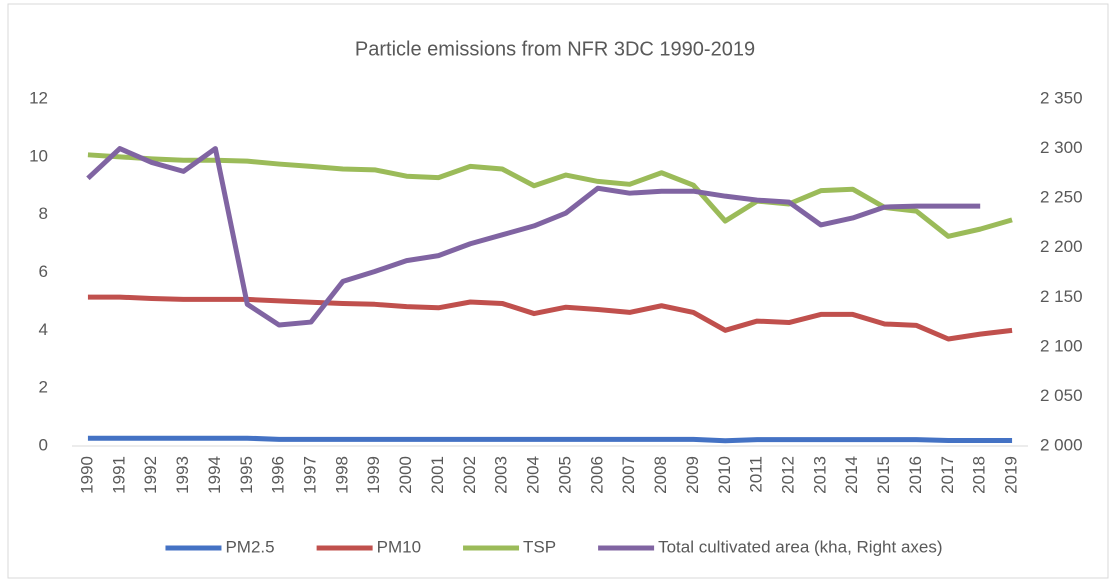 Image resolution: width=1110 pixels, height=582 pixels. I want to click on legend-label: TSP, so click(539, 546).